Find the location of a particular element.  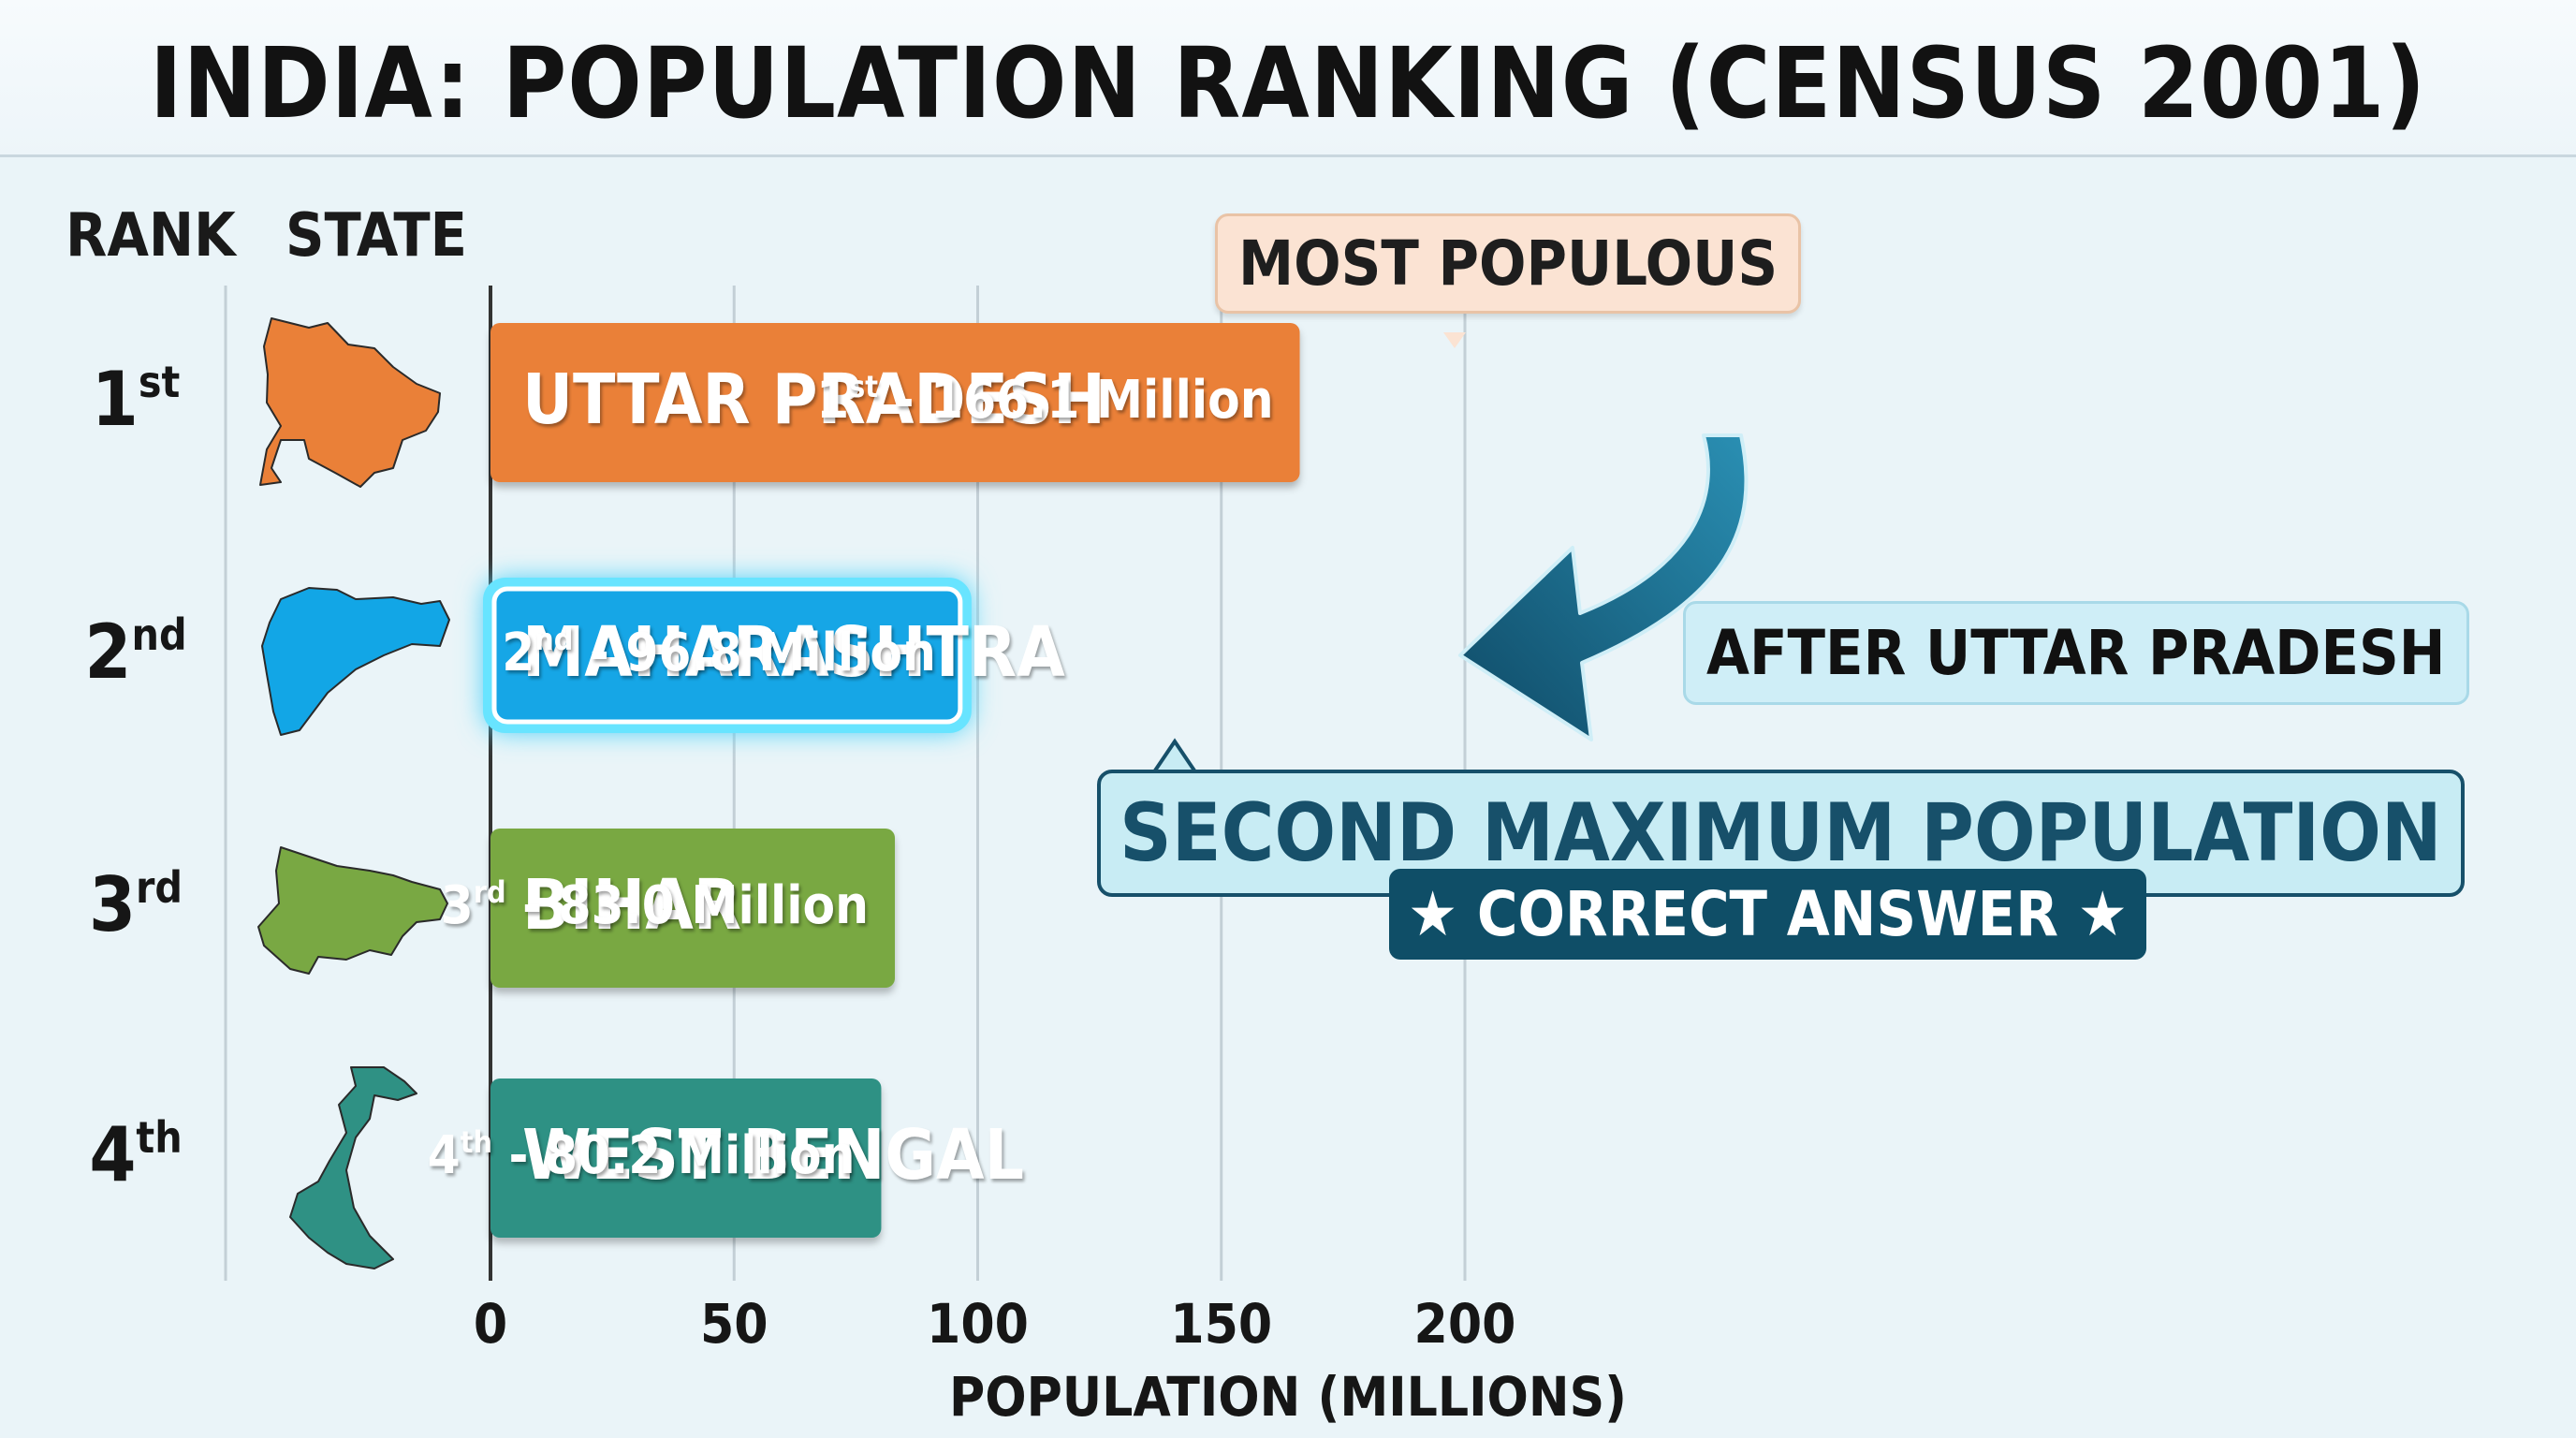

rank-label: 2nd is located at coordinates (135, 652).